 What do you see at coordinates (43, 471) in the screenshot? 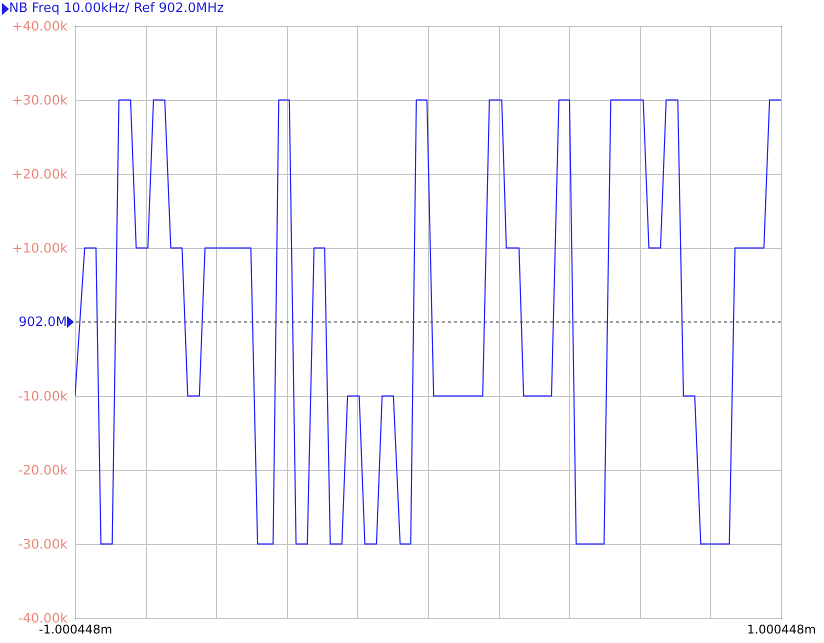
I see `y-tick-label: -20.00k` at bounding box center [43, 471].